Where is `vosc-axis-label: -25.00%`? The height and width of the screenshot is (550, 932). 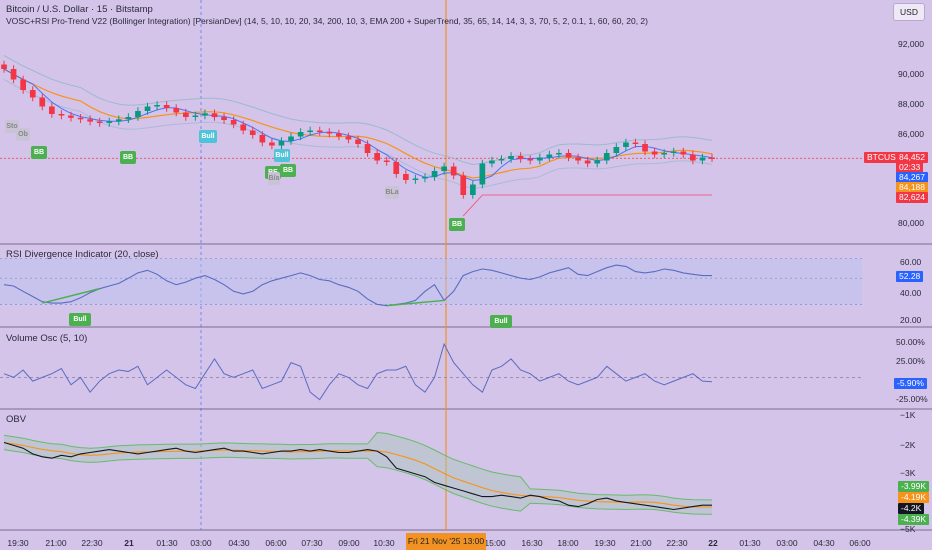
vosc-axis-label: -25.00% is located at coordinates (912, 399).